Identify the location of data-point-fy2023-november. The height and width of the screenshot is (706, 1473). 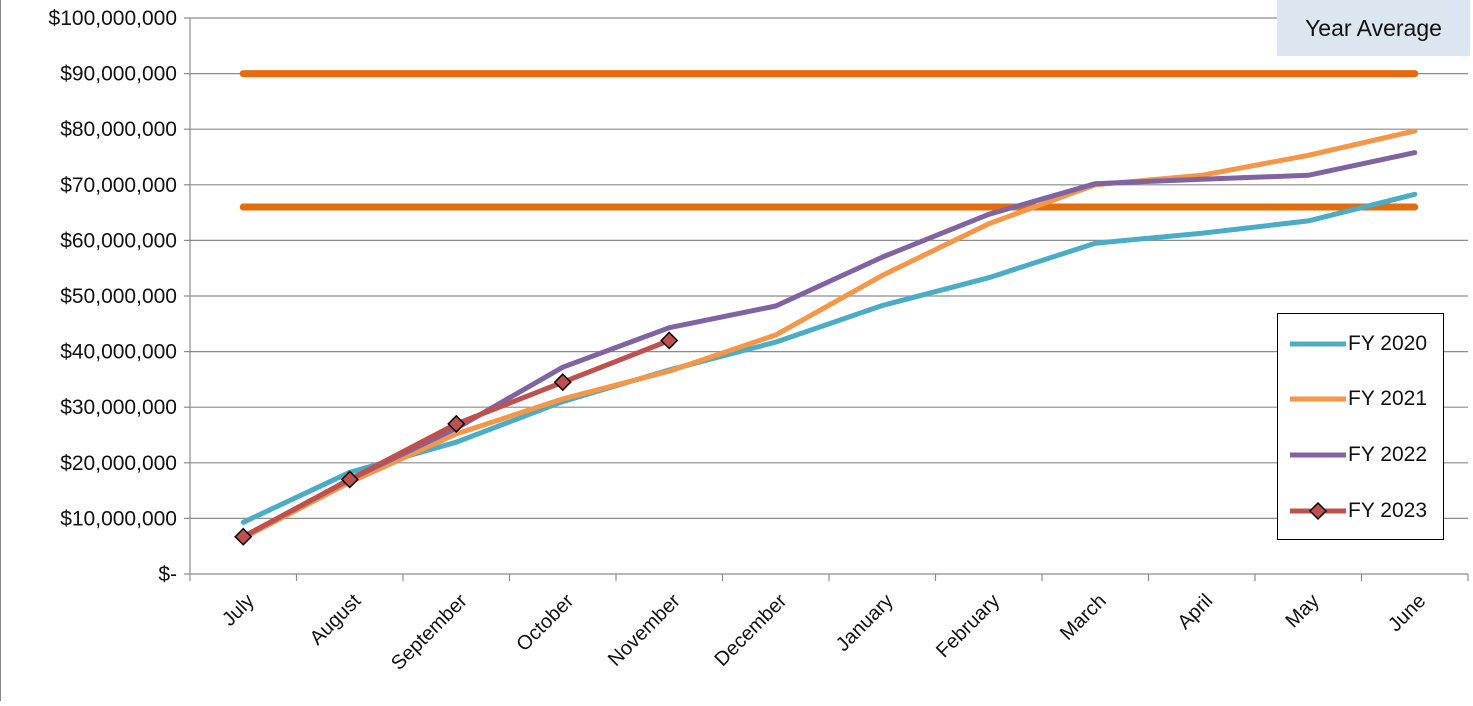
(669, 340).